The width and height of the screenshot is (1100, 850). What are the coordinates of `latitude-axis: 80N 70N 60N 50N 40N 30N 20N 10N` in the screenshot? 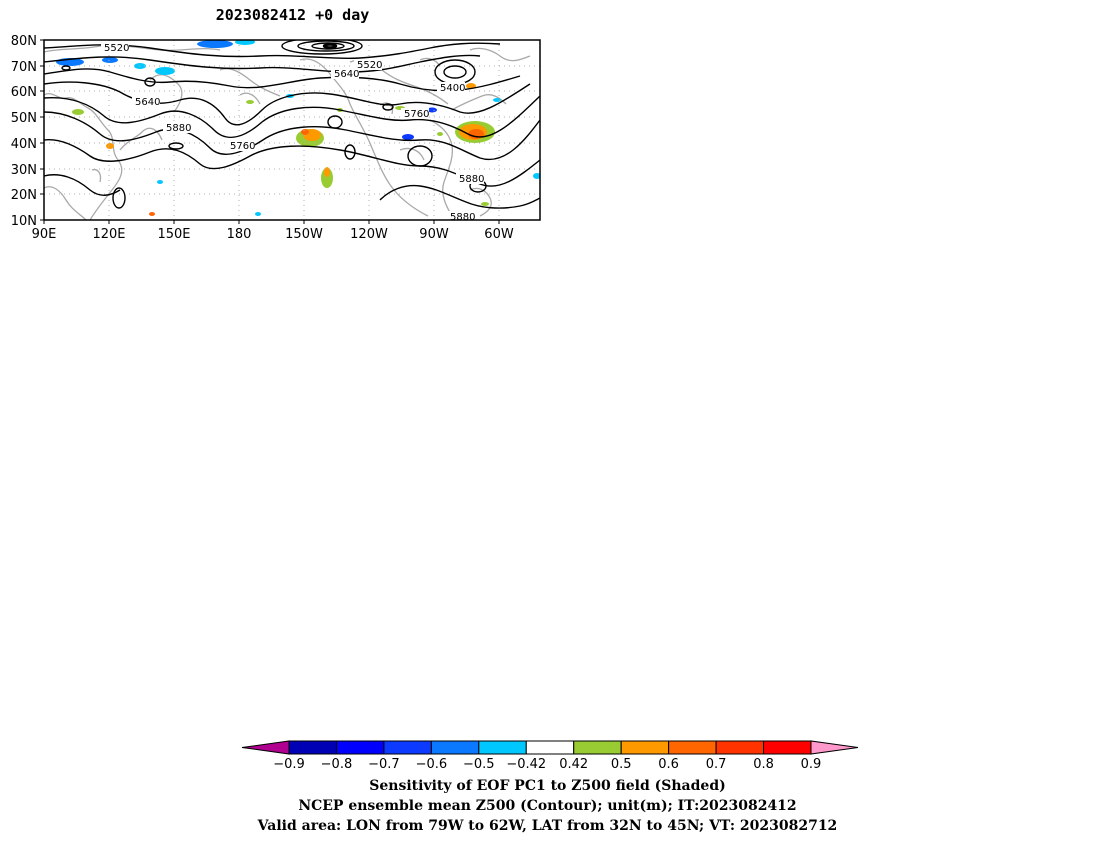 It's located at (24, 131).